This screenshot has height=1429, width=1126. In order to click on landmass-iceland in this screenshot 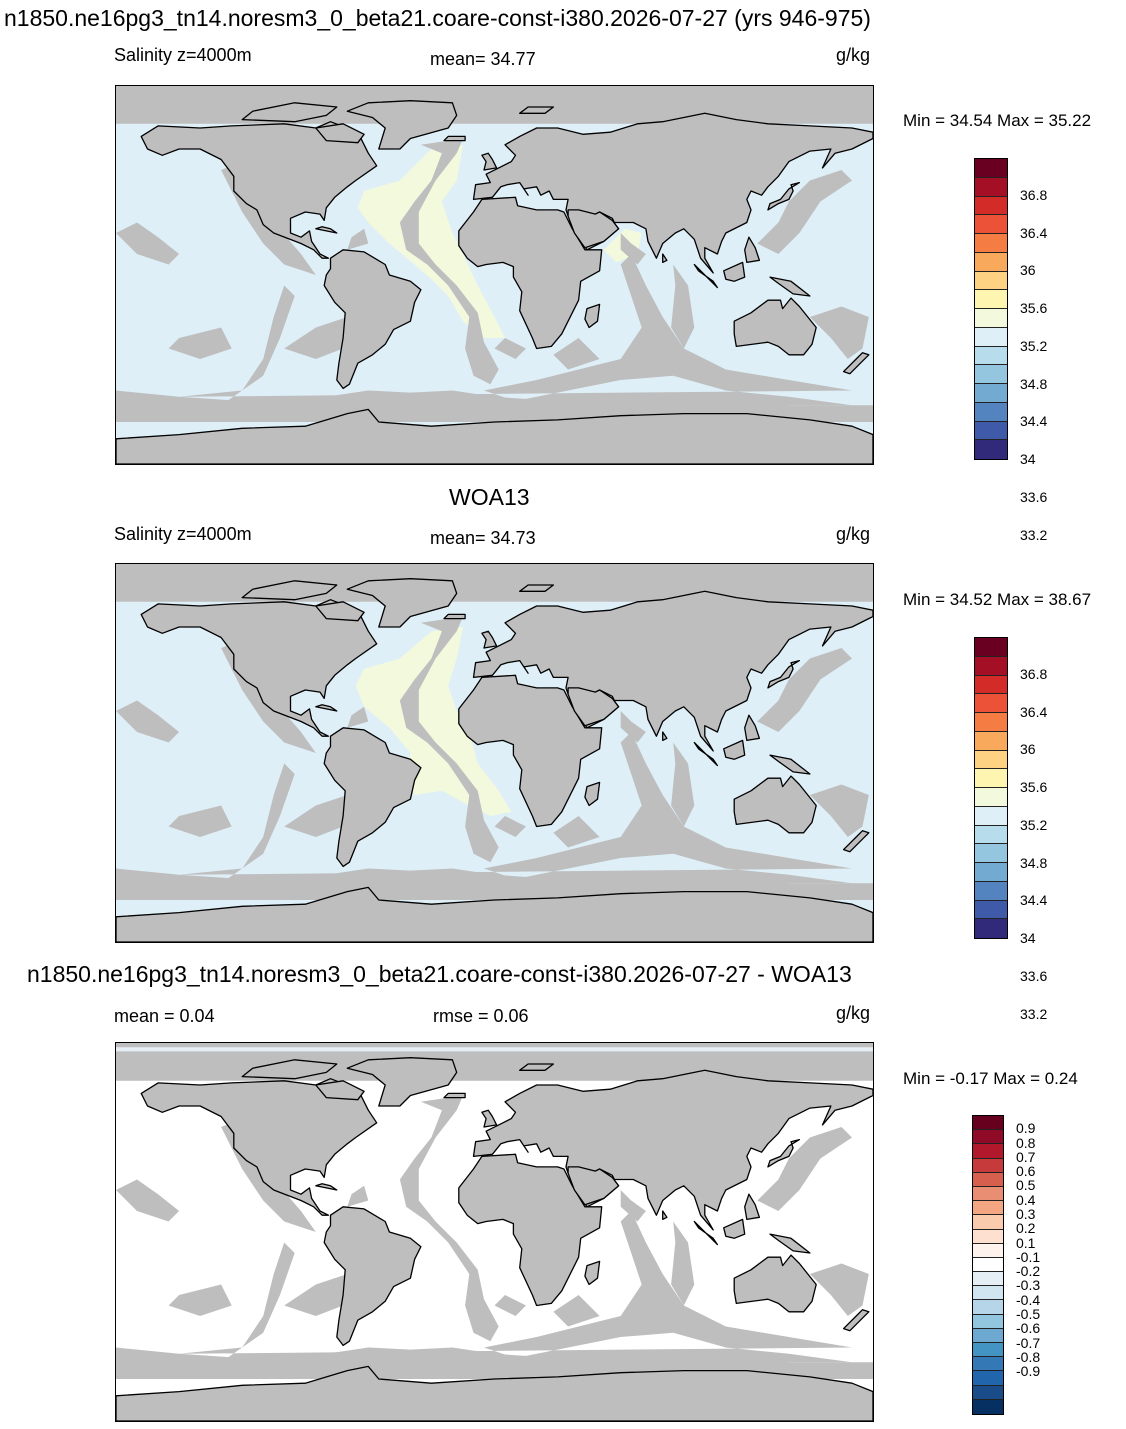, I will do `click(454, 1095)`.